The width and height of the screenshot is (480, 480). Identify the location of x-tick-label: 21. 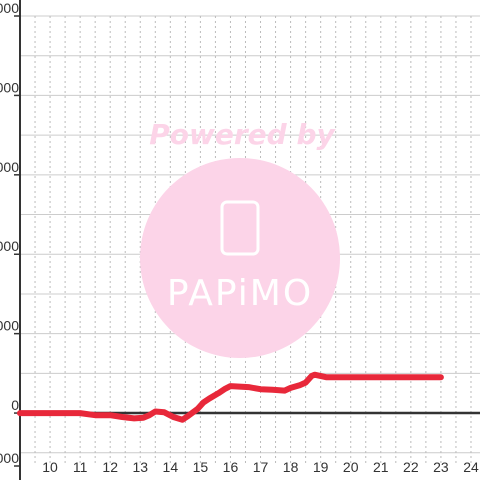
(381, 467).